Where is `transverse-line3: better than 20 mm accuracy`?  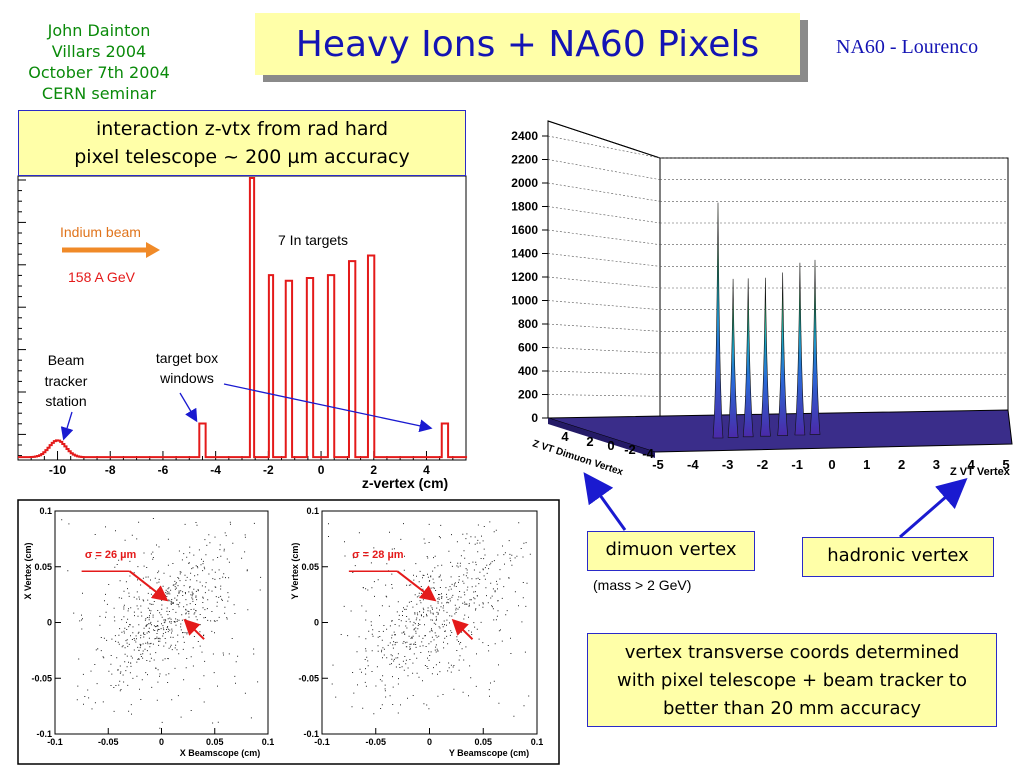
transverse-line3: better than 20 mm accuracy is located at coordinates (792, 708).